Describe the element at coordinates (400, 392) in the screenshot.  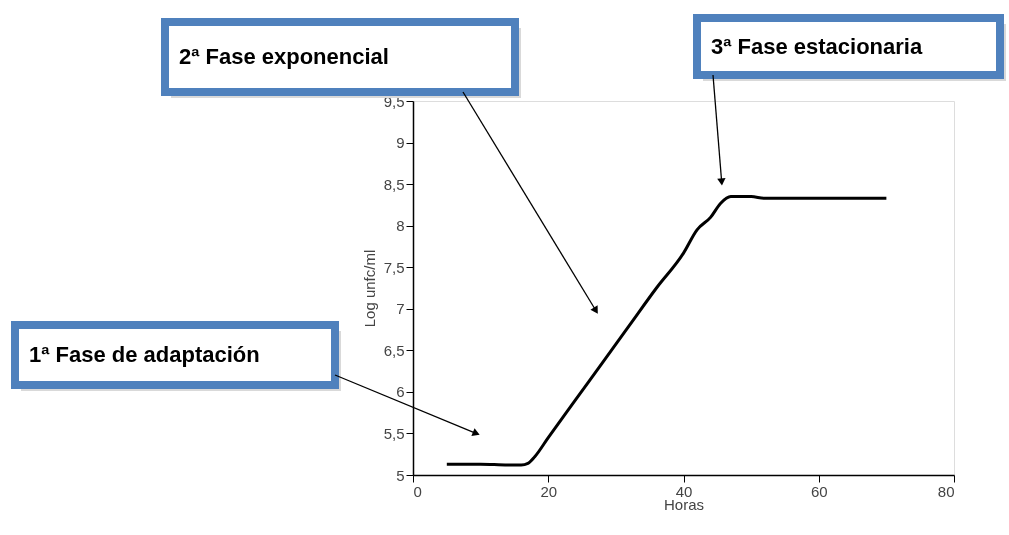
I see `y-tick-label: 6` at that location.